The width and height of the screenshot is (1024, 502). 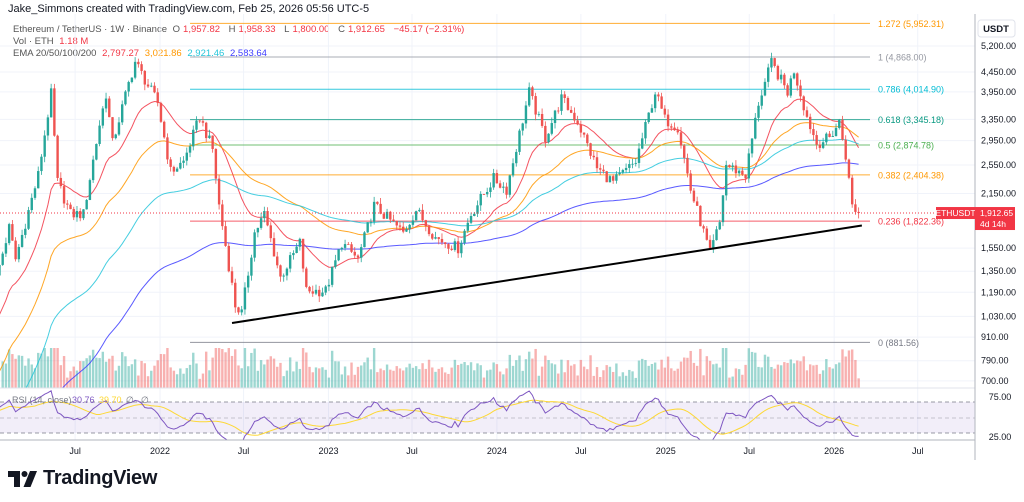 I want to click on time-axis: Jul 2022 Jul 2023 Jul 2024 Jul 2025 Jul 2026 Jul, so click(x=496, y=451).